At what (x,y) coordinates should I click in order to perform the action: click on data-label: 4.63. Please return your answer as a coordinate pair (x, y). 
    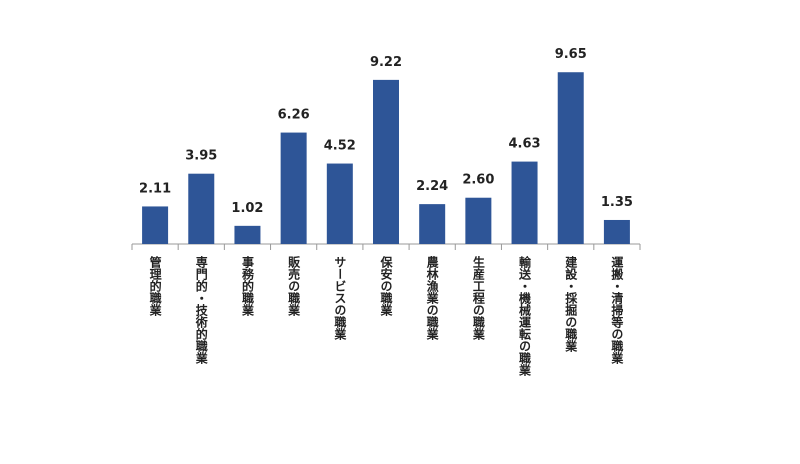
    Looking at the image, I should click on (525, 144).